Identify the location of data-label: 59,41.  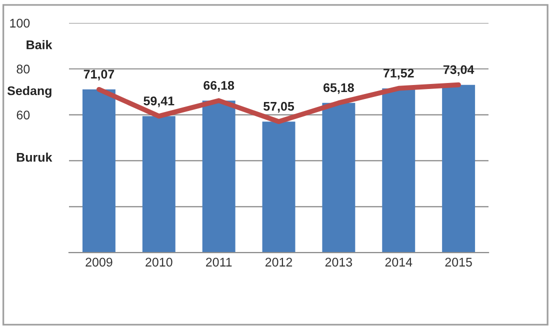
(159, 102).